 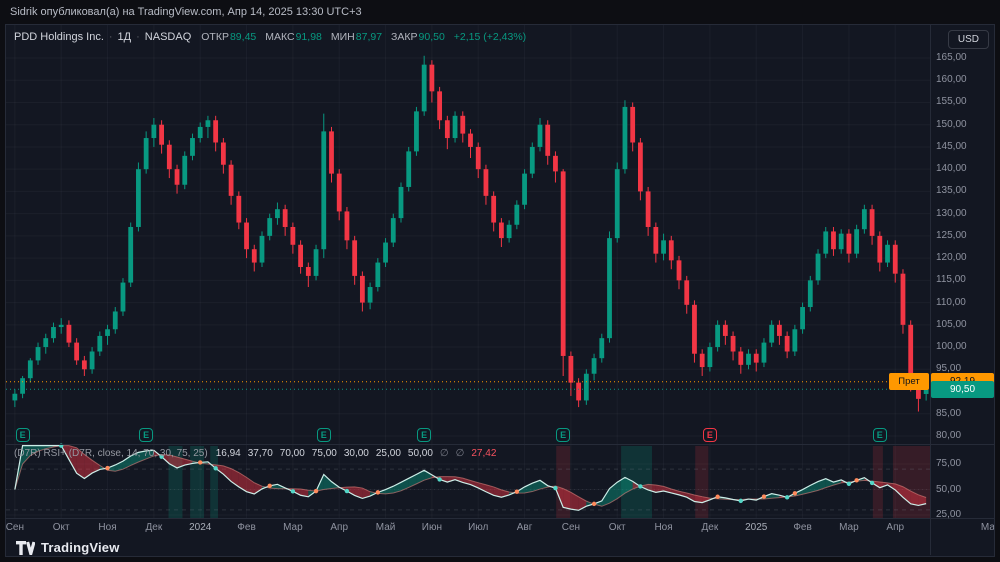 What do you see at coordinates (385, 527) in the screenshot?
I see `time-label: Май` at bounding box center [385, 527].